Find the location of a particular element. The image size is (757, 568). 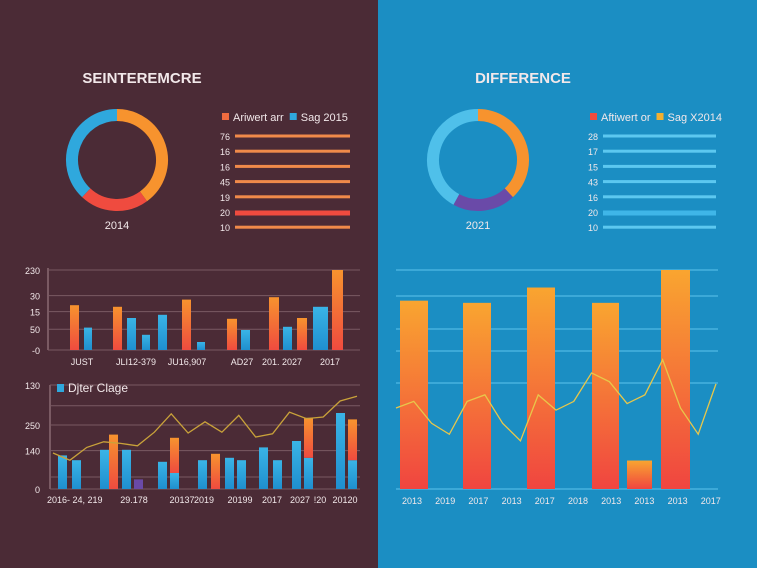

x-tick-label: 219 is located at coordinates (94, 500).